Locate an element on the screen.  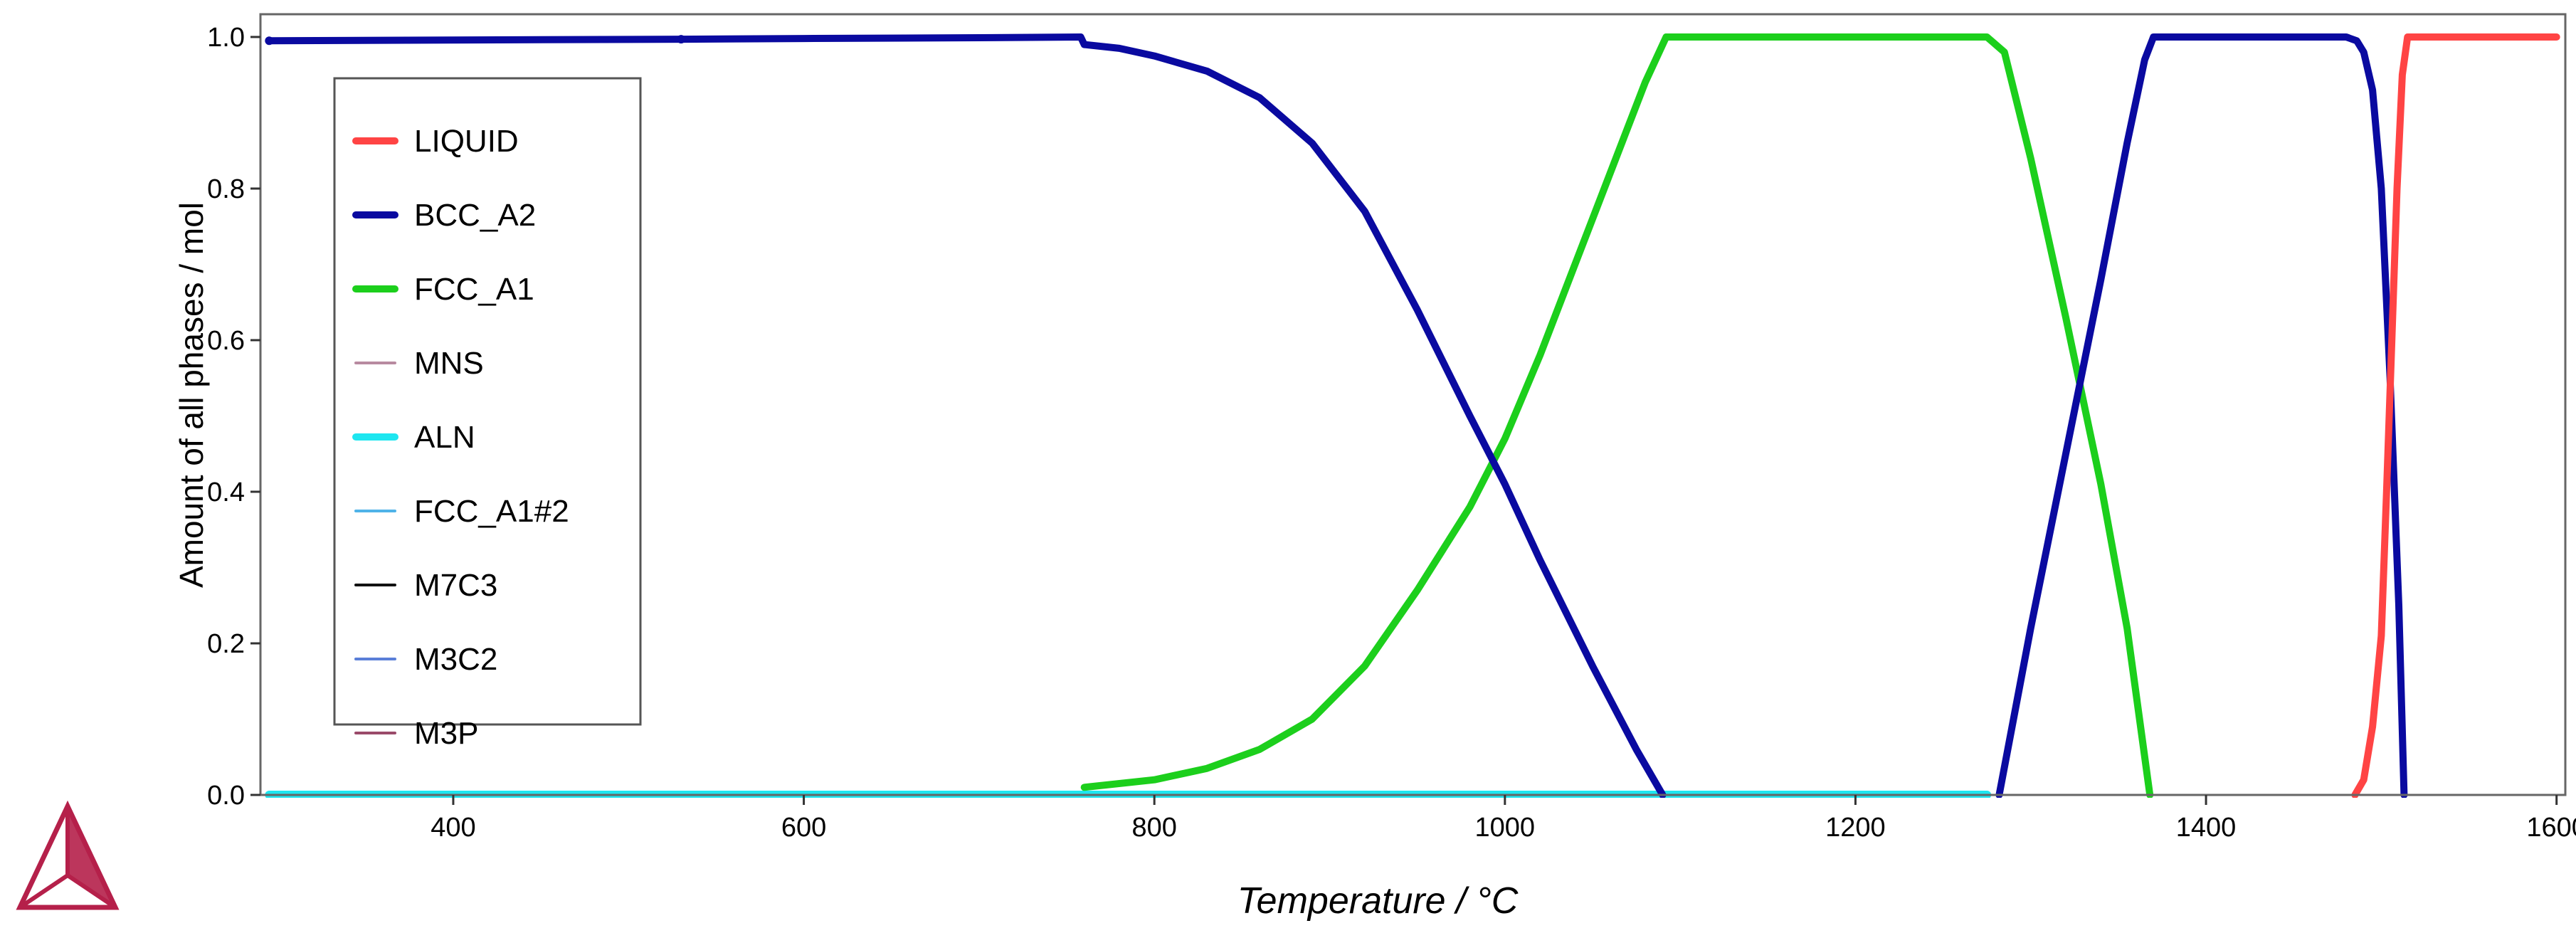
legend-box is located at coordinates (487, 401).